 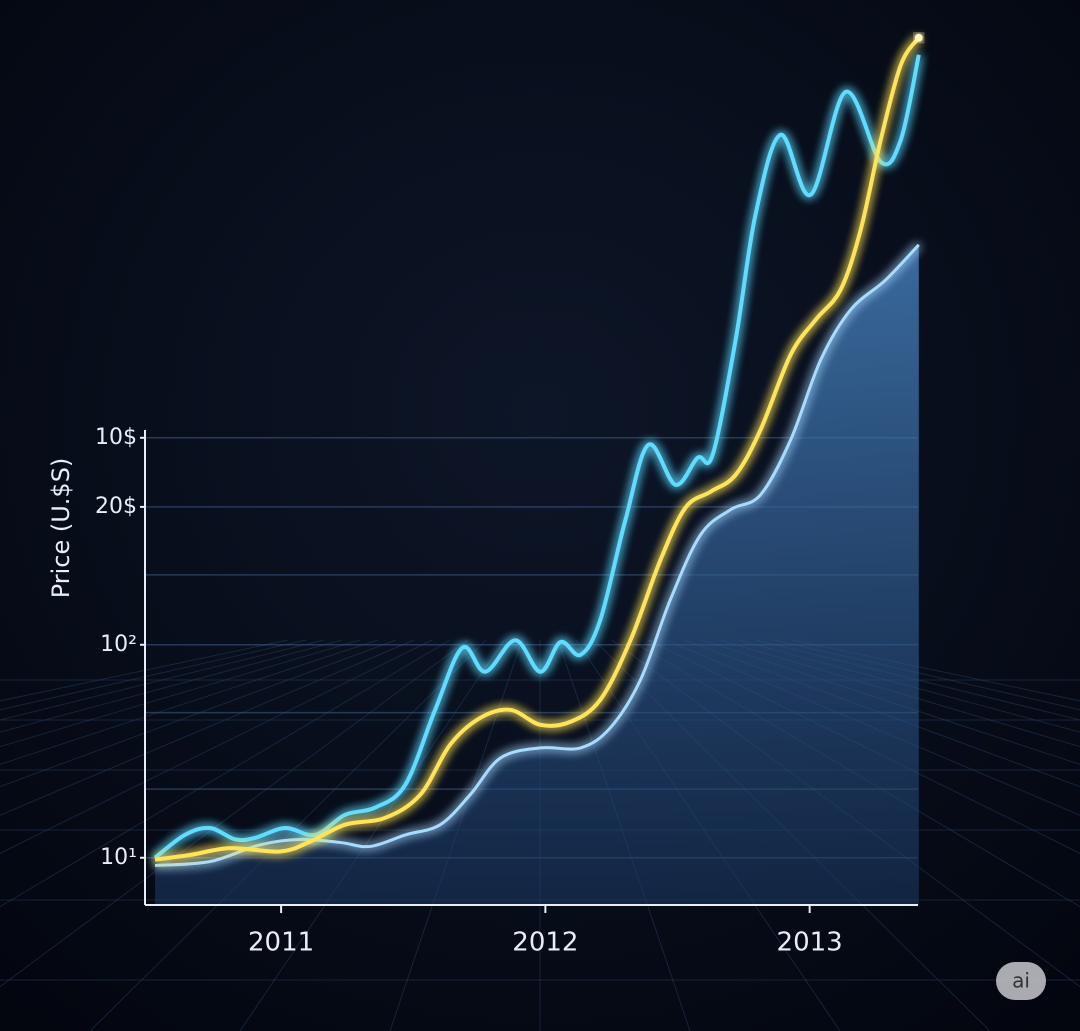 What do you see at coordinates (116, 506) in the screenshot?
I see `y-tick-label: 20$` at bounding box center [116, 506].